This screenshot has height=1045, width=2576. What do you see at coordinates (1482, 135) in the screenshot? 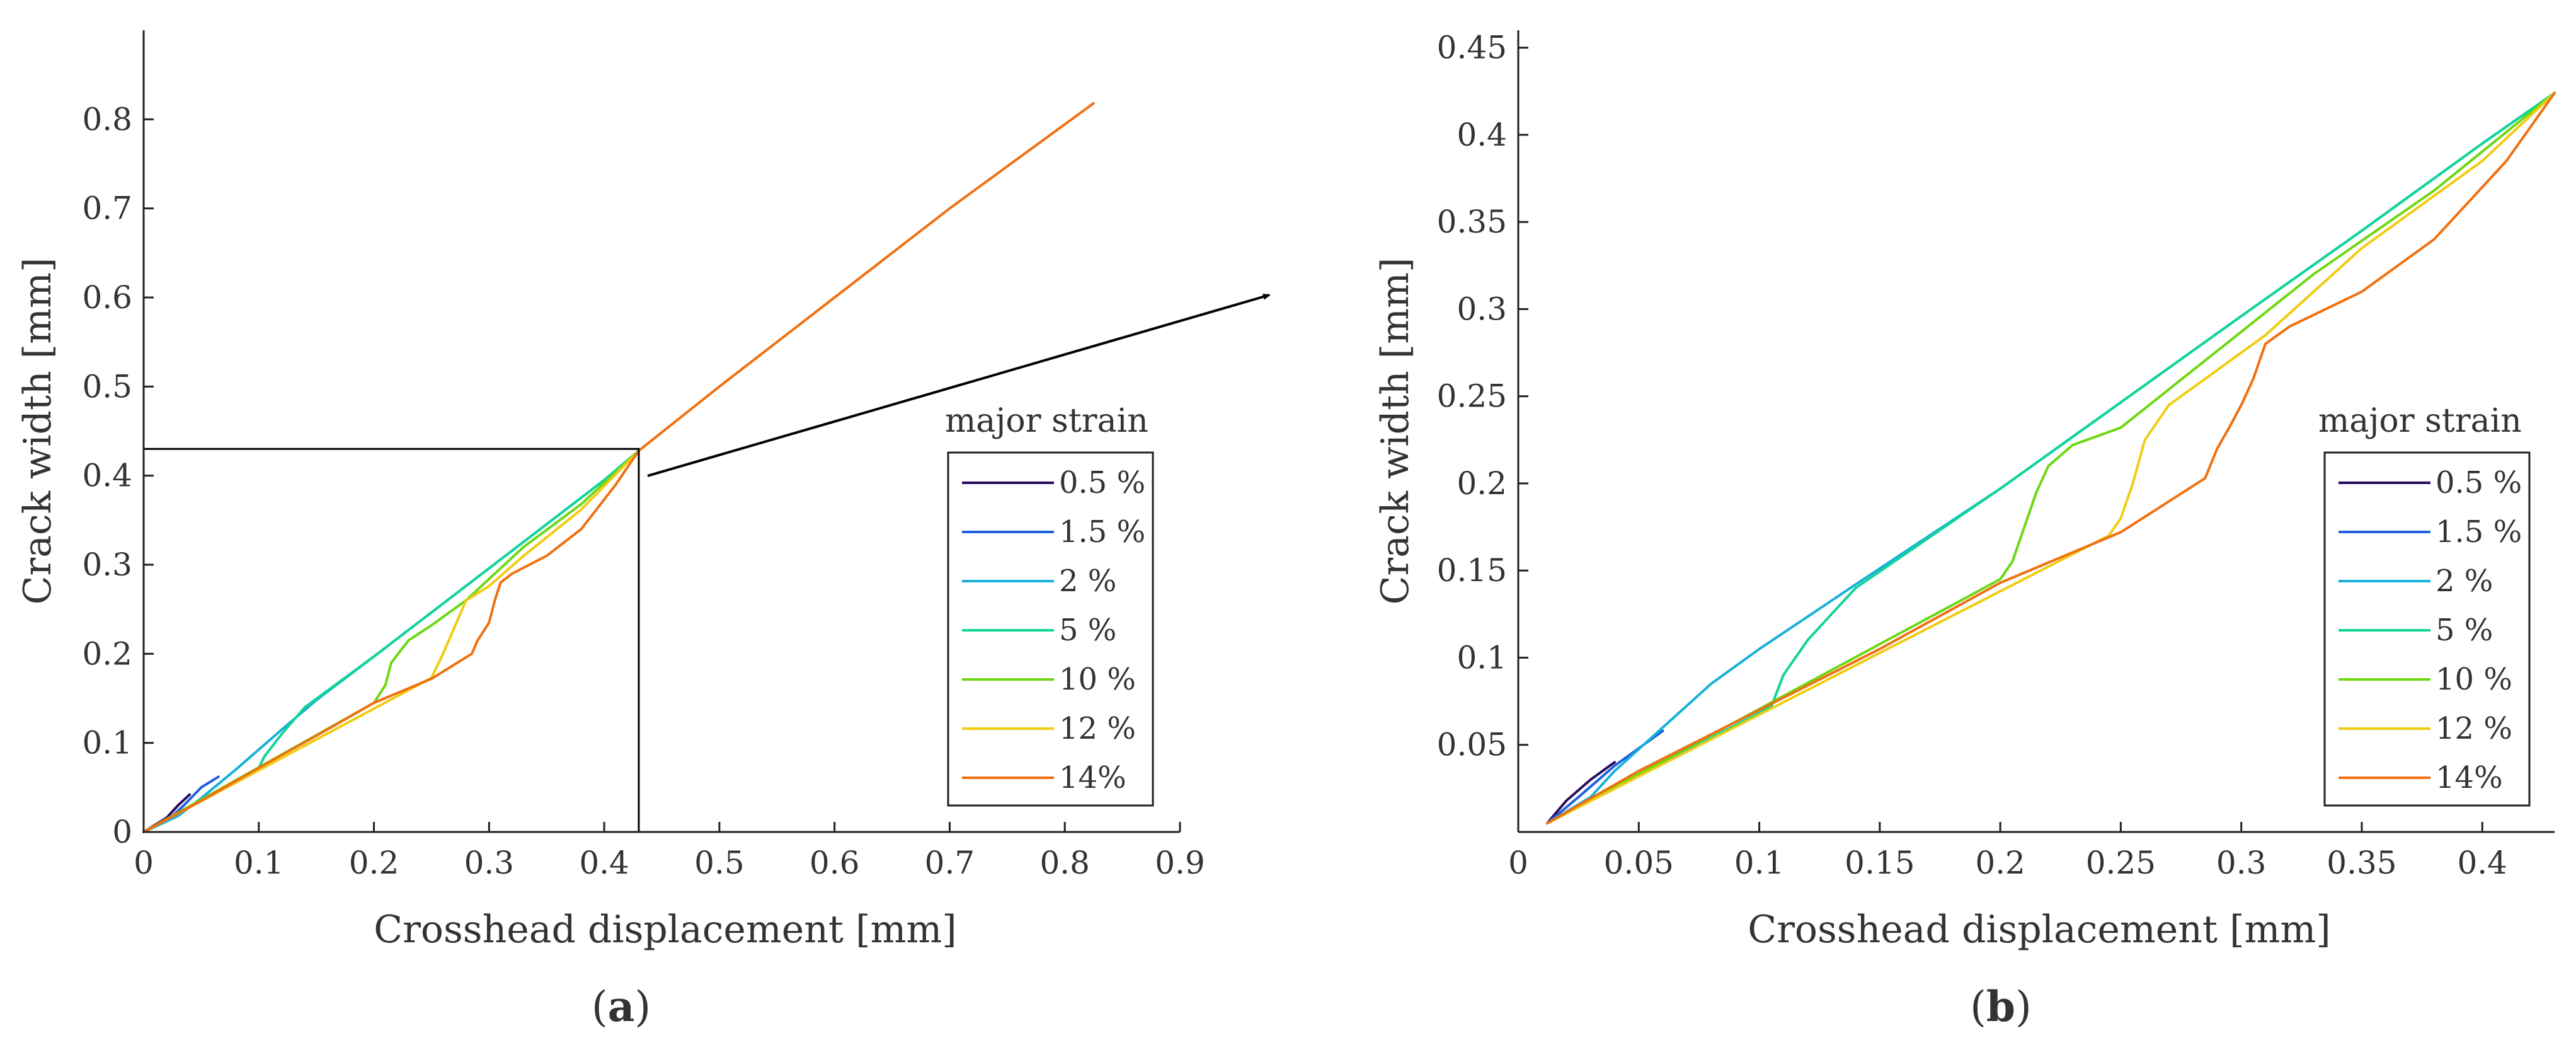
I see `y-tick-label-b-7: 0.4` at bounding box center [1482, 135].